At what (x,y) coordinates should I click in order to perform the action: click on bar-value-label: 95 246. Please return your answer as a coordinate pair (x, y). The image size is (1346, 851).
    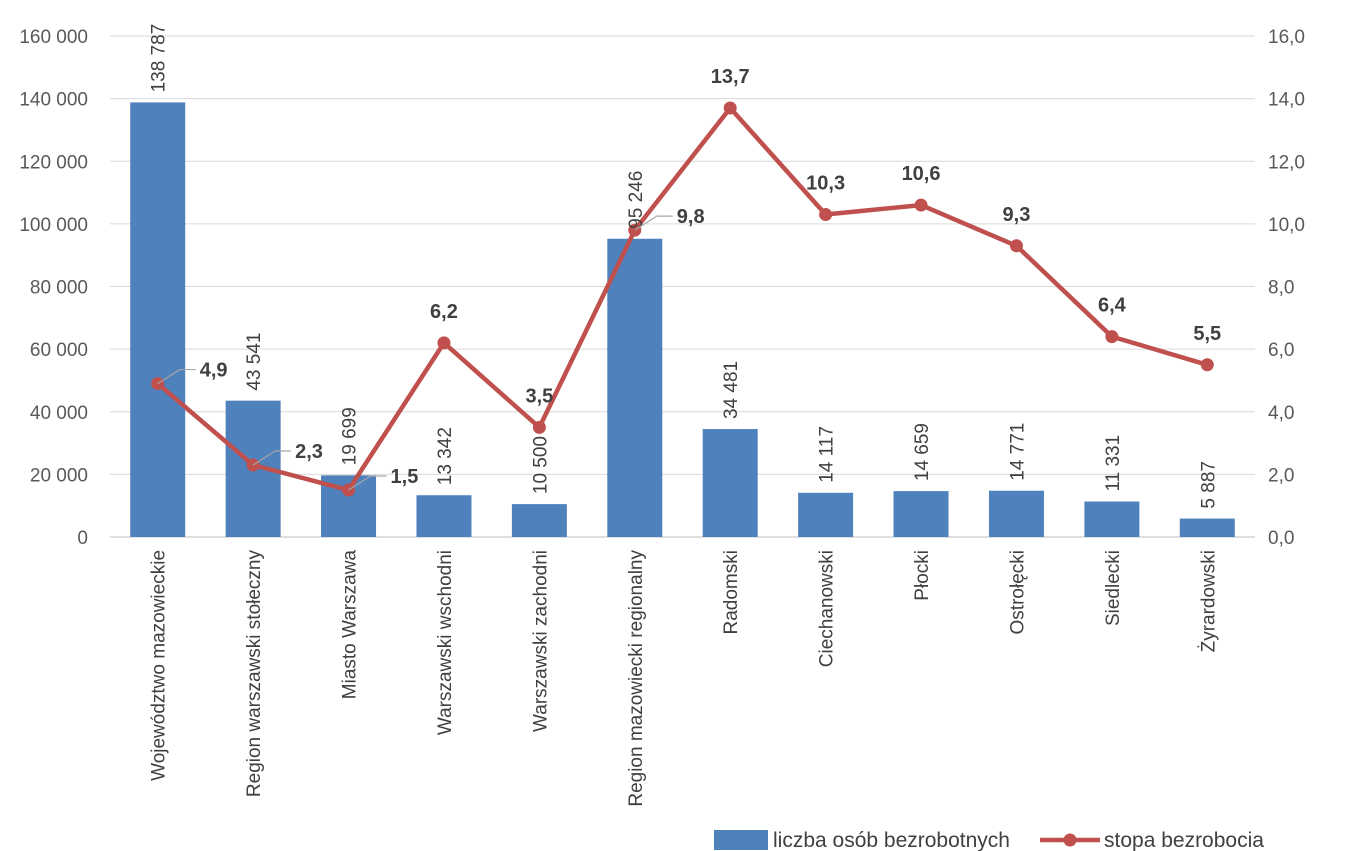
    Looking at the image, I should click on (636, 200).